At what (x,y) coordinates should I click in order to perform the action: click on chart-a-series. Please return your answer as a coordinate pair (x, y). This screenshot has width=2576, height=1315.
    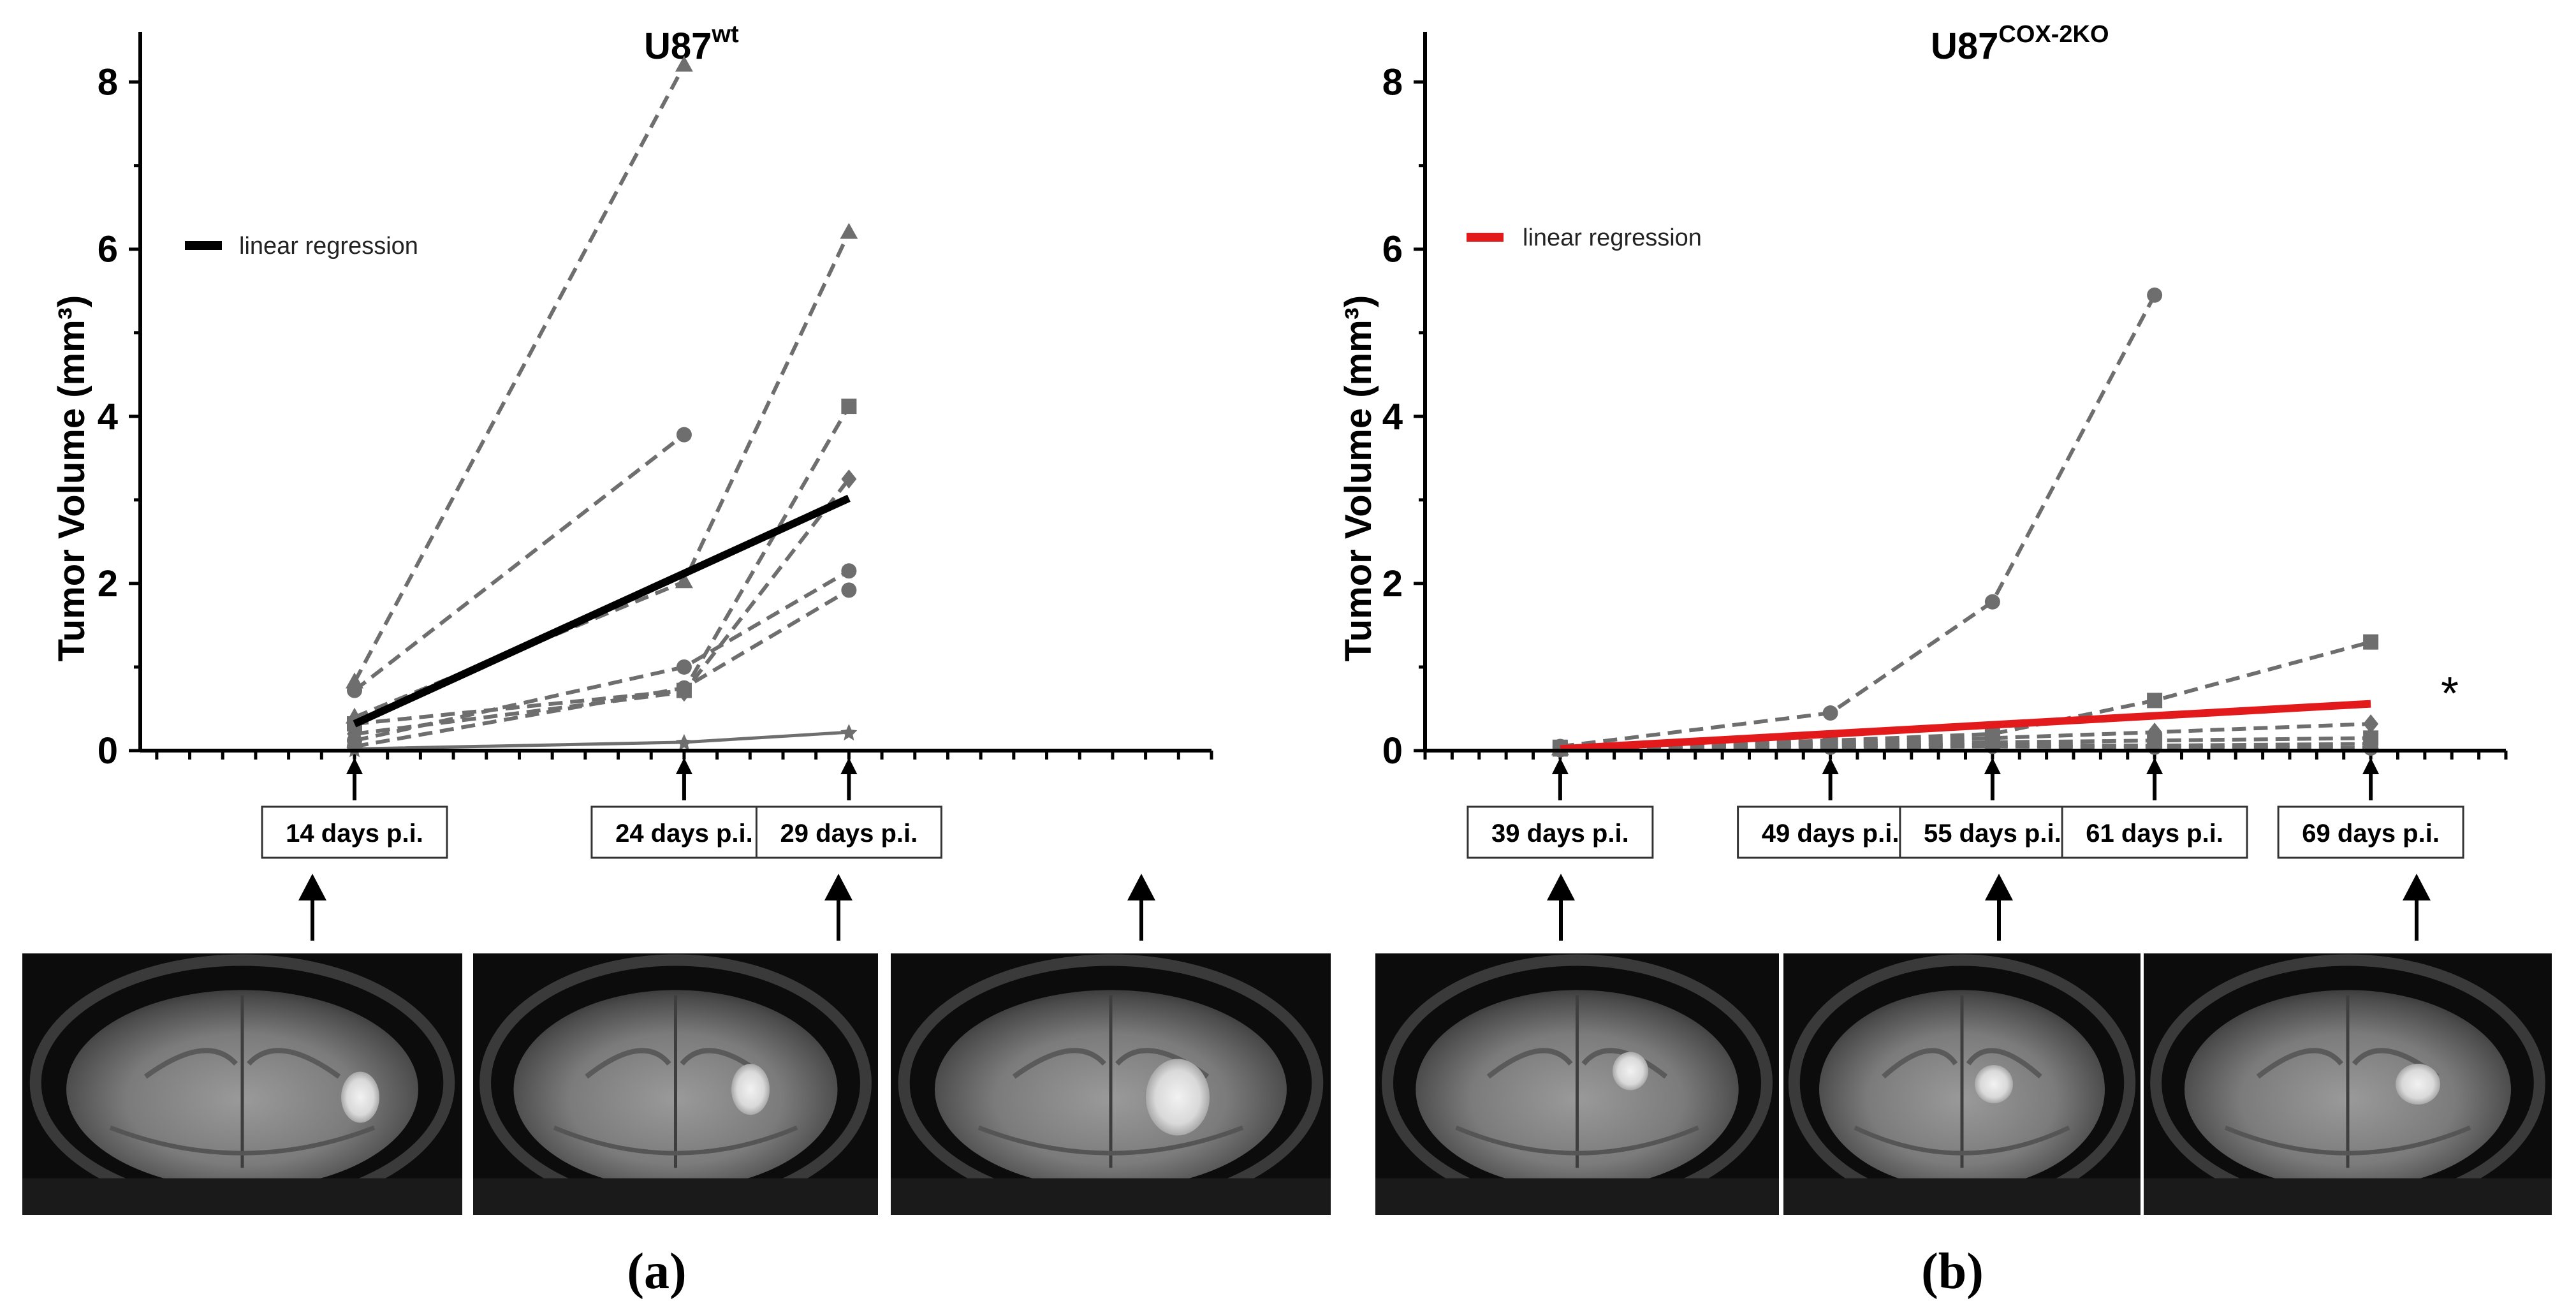
    Looking at the image, I should click on (602, 406).